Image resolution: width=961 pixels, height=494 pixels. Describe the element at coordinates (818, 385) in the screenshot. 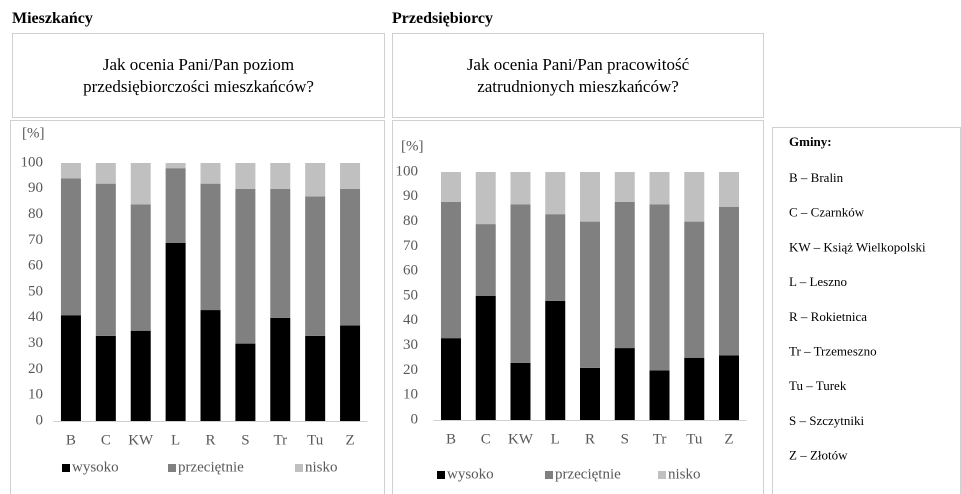

I see `key-item: Tu – Turek` at that location.